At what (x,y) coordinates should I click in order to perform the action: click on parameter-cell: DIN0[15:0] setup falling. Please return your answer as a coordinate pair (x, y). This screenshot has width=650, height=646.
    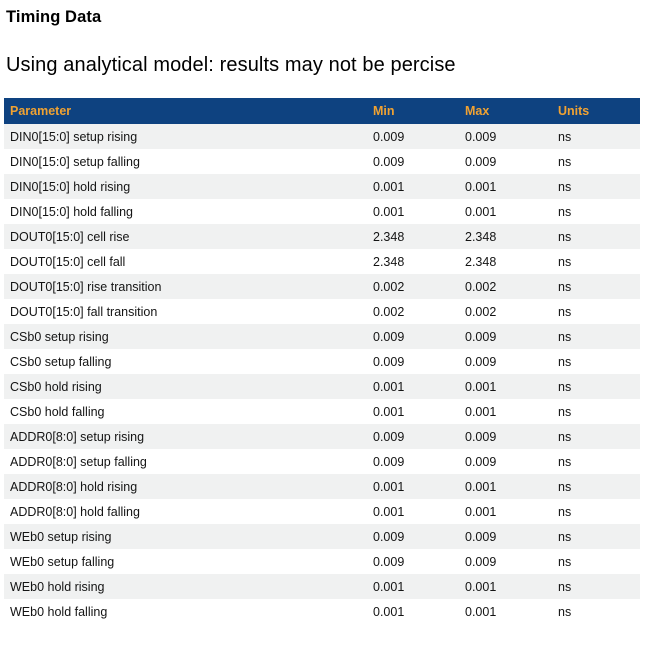
    Looking at the image, I should click on (75, 161).